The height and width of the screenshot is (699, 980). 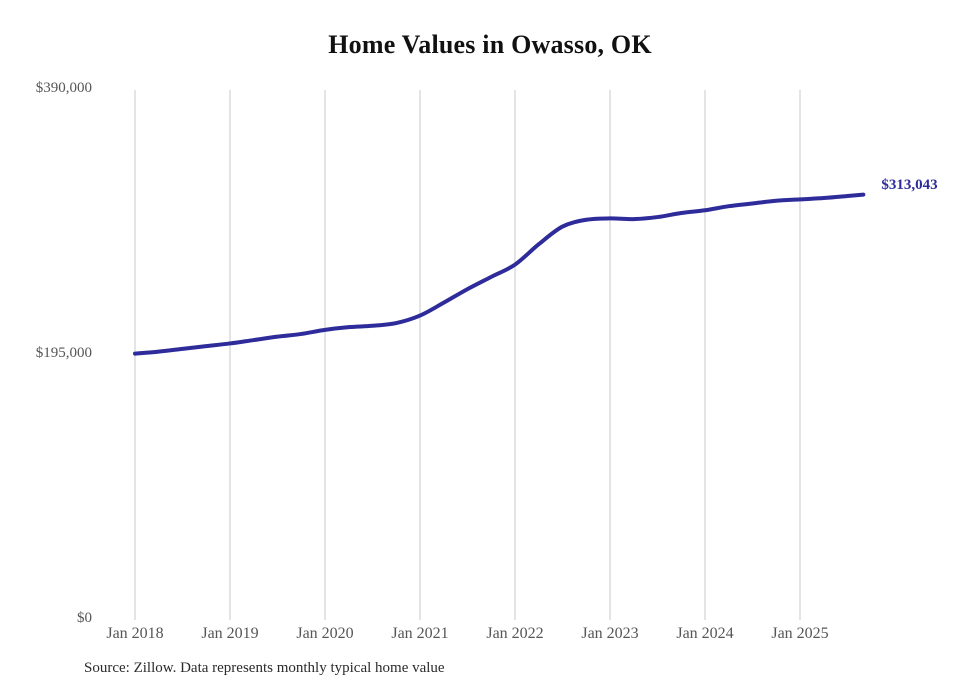 I want to click on x-tick-label-jan-2019: Jan 2019, so click(x=230, y=633).